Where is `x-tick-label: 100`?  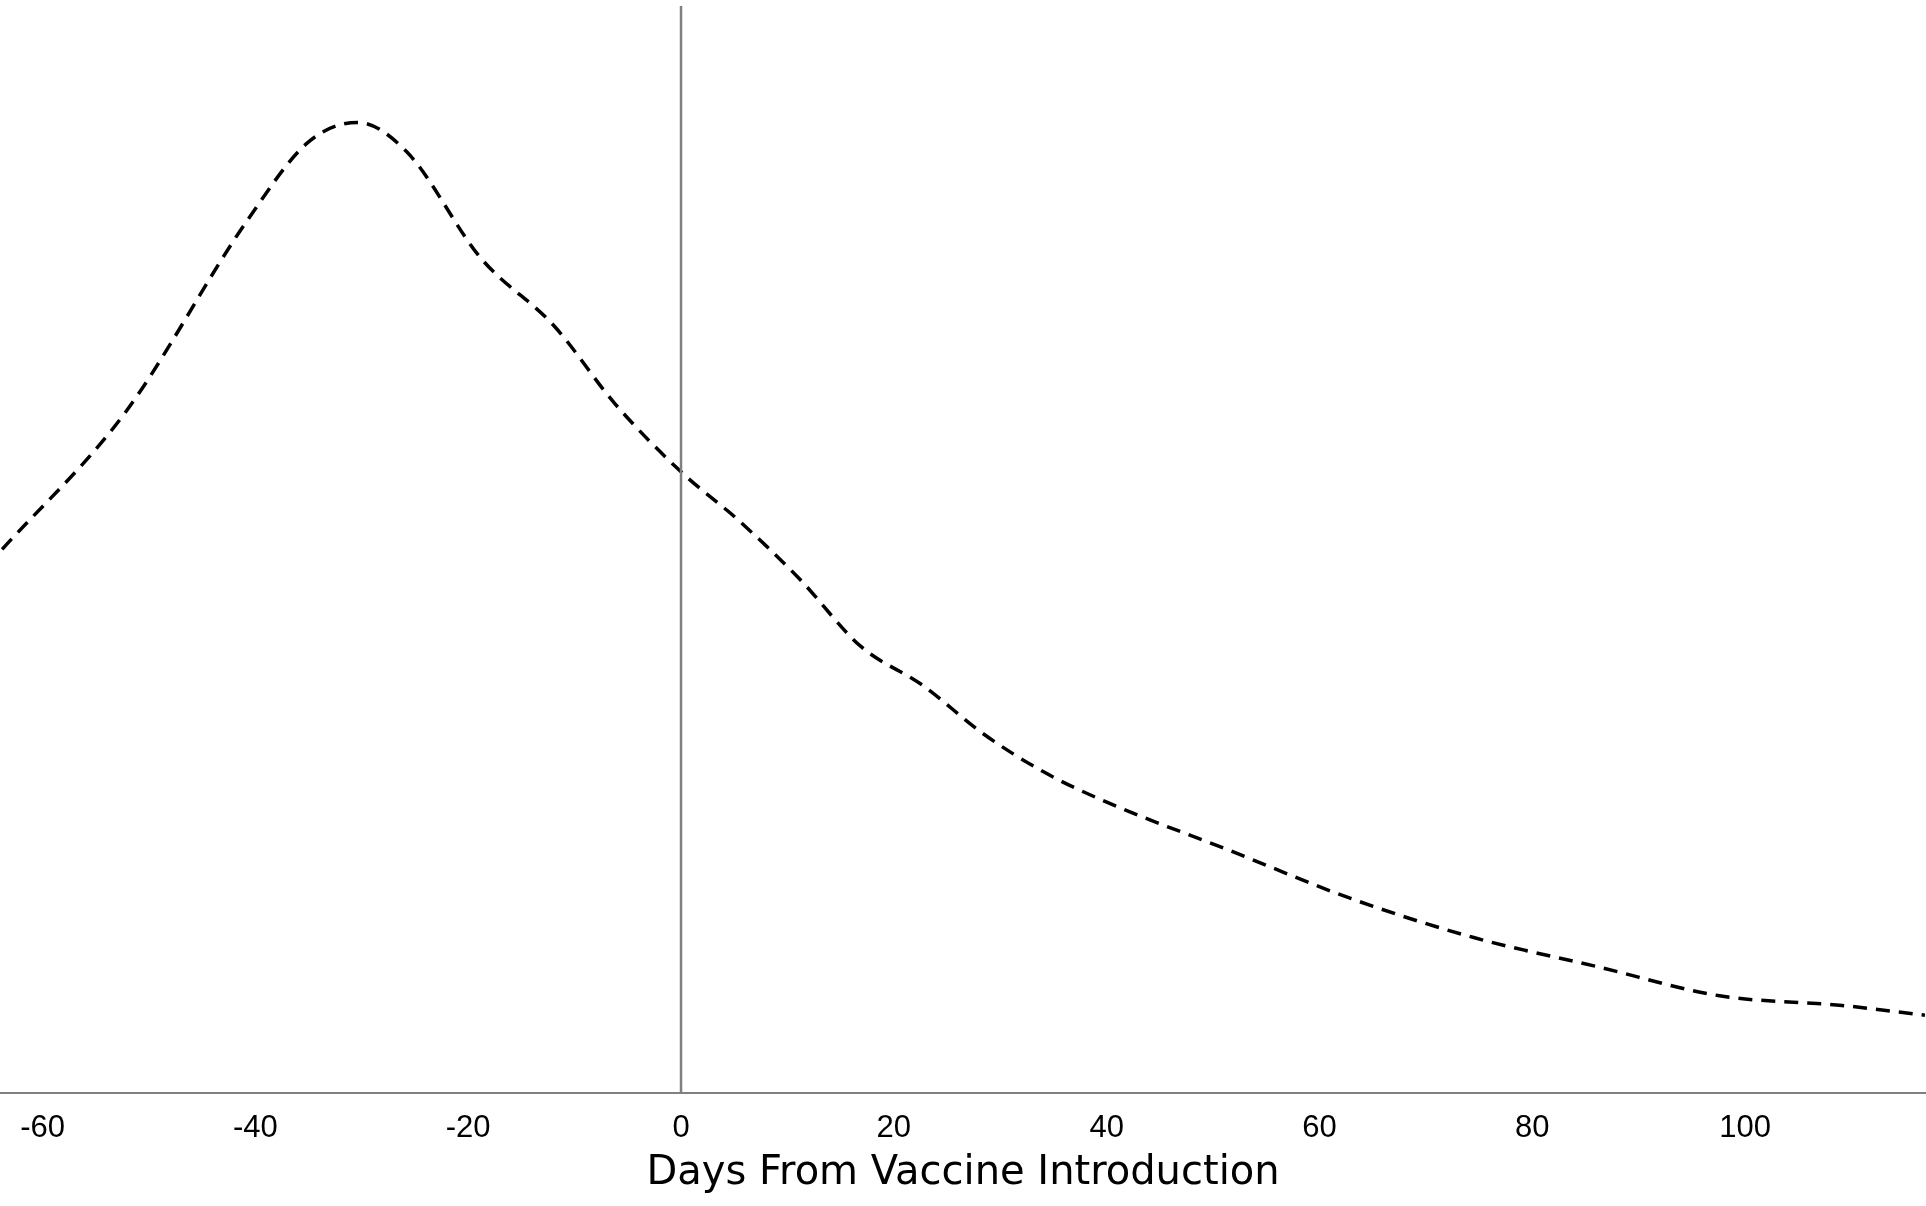
x-tick-label: 100 is located at coordinates (1745, 1126).